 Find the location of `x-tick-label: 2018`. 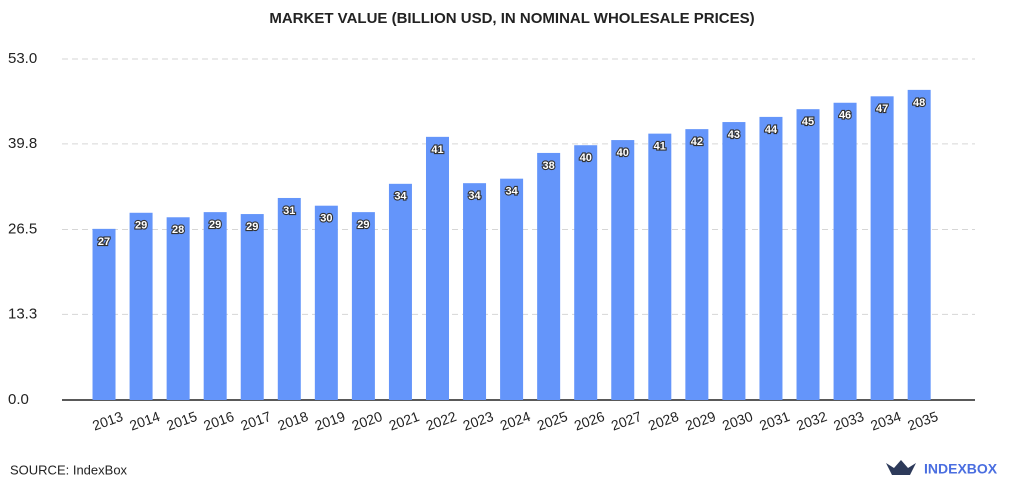

x-tick-label: 2018 is located at coordinates (292, 421).